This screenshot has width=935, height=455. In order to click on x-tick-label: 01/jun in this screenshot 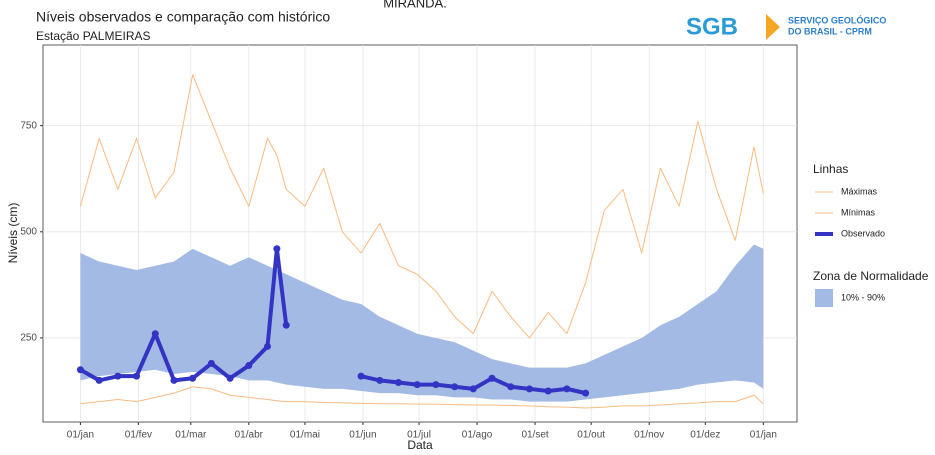, I will do `click(362, 435)`.